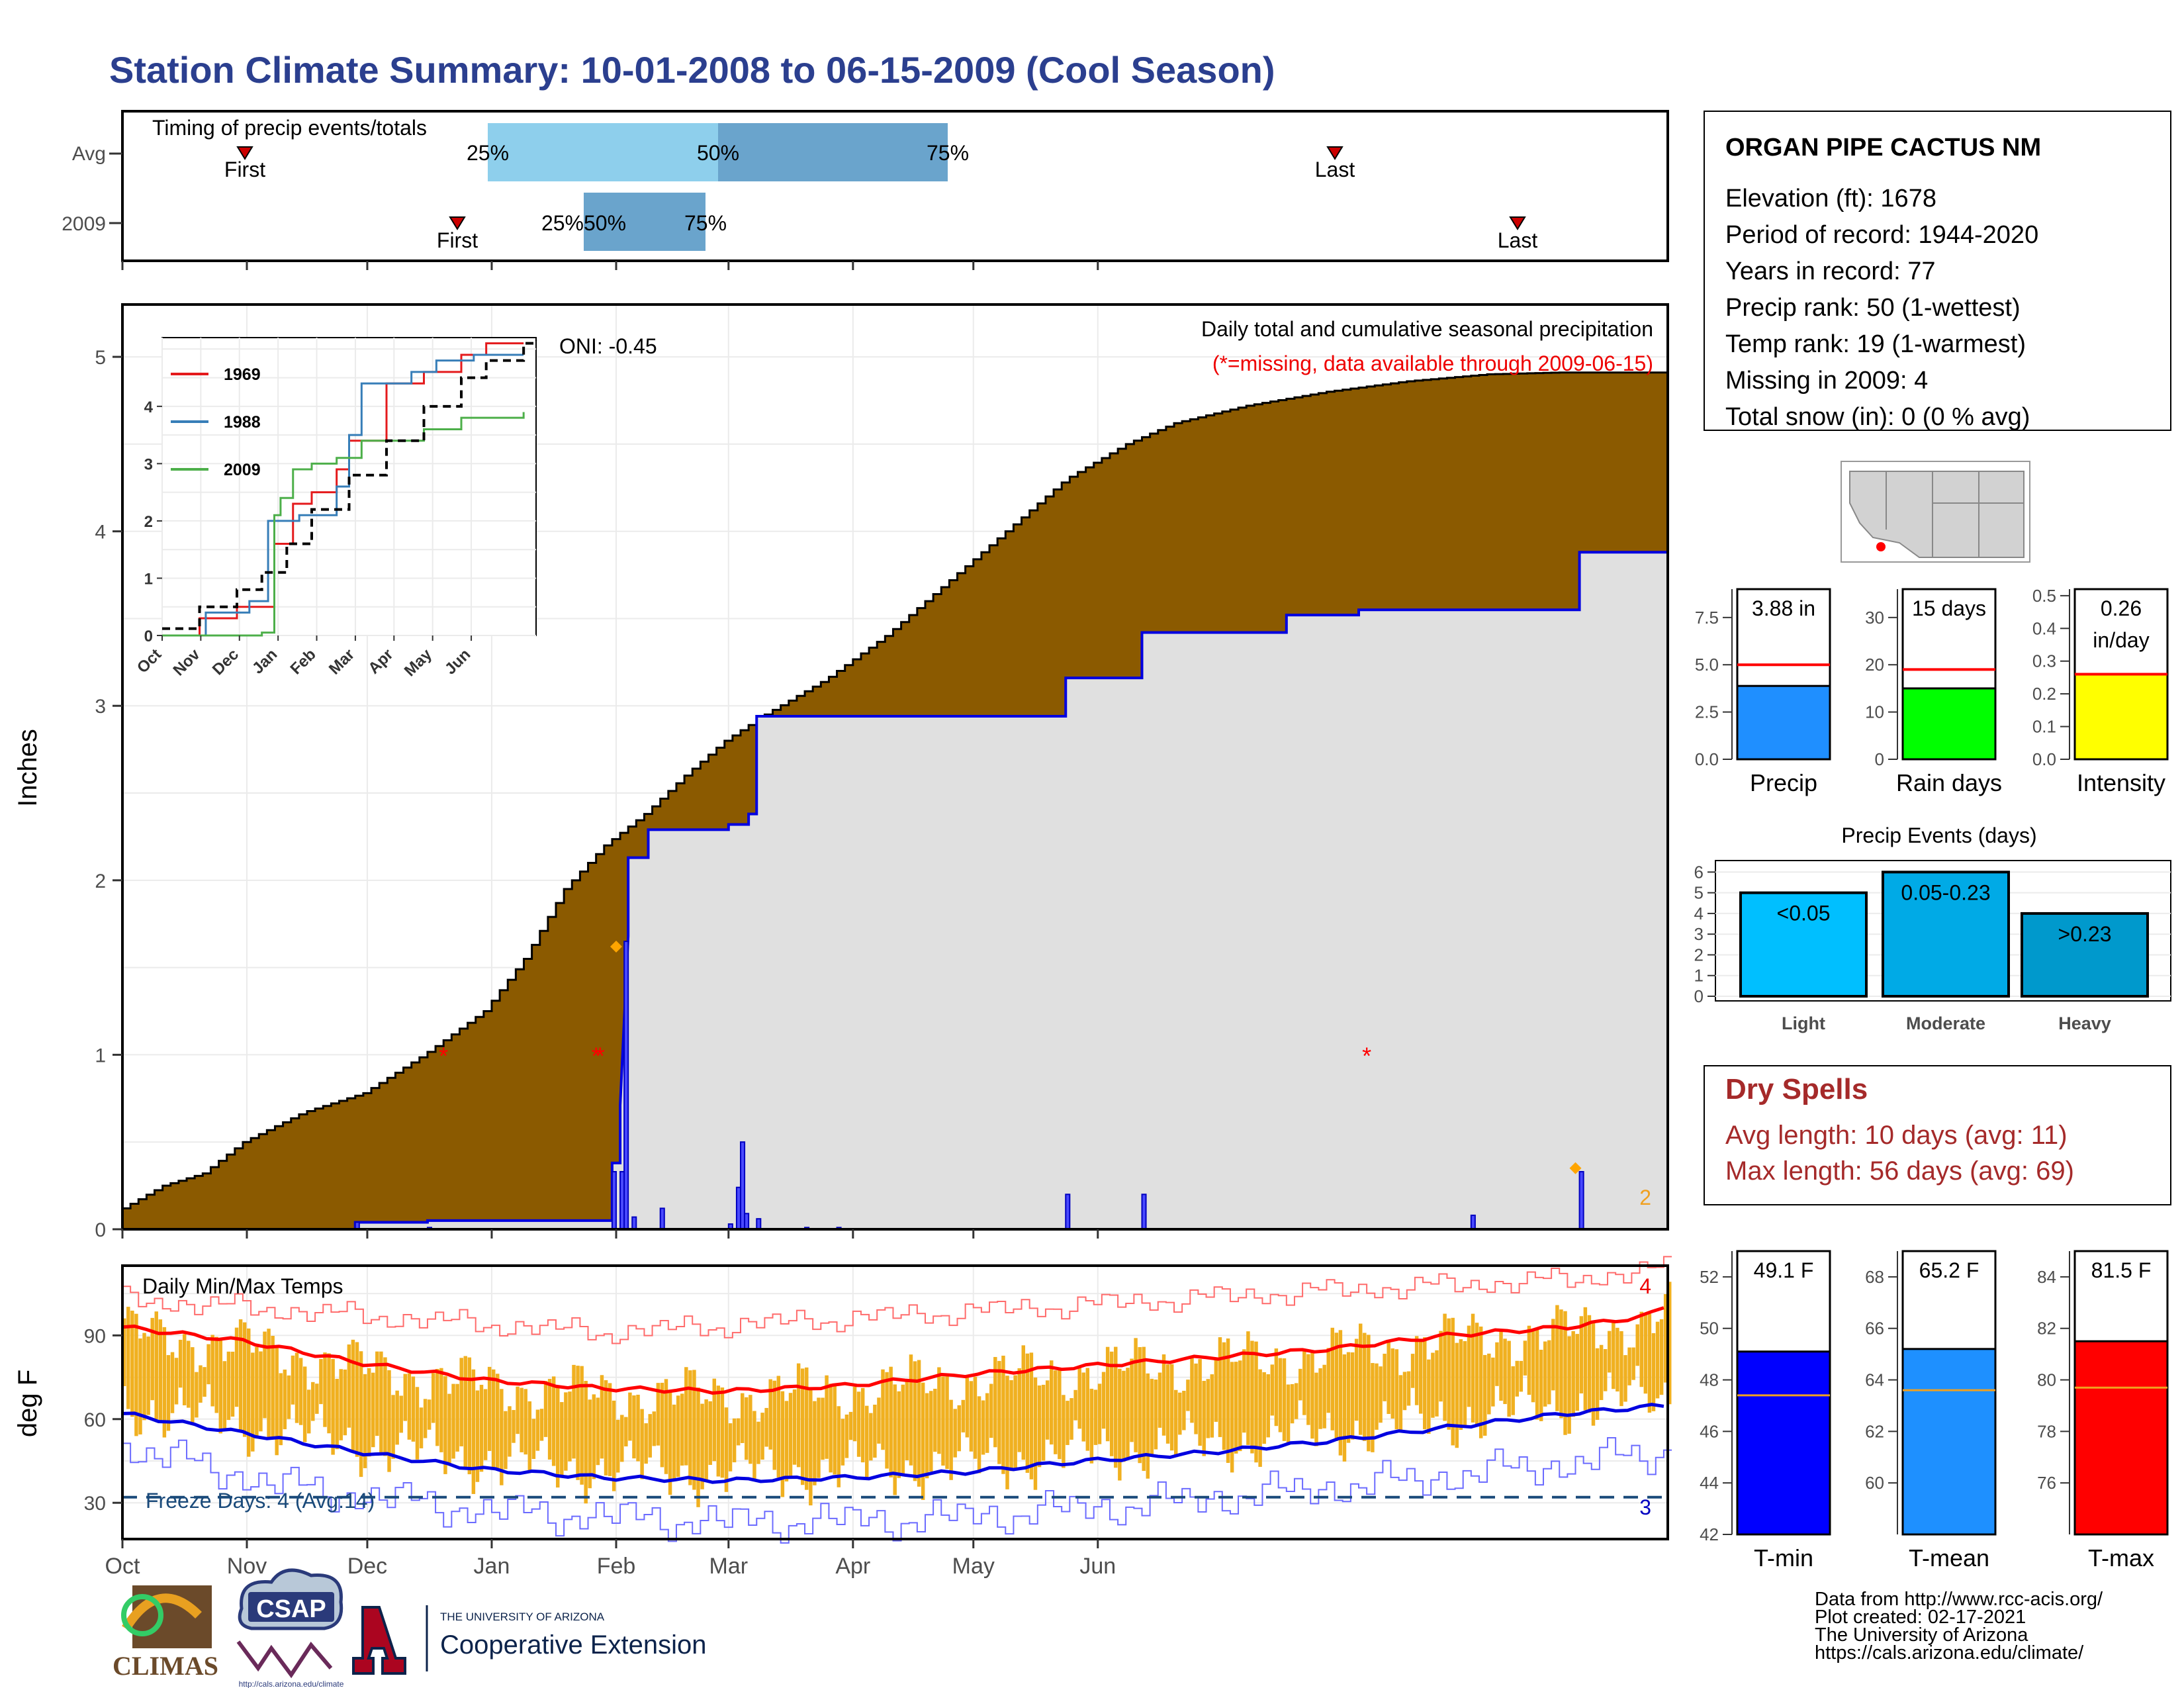 Image resolution: width=2184 pixels, height=1688 pixels. What do you see at coordinates (444, 1055) in the screenshot?
I see `missing-marker: *` at bounding box center [444, 1055].